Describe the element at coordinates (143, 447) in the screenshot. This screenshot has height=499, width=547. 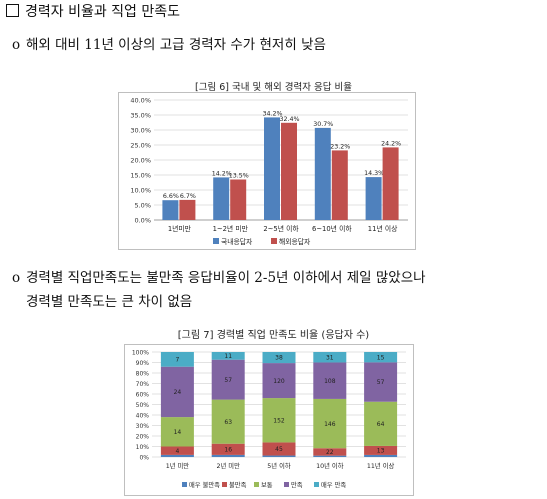
I see `y-tick-label: 10%` at that location.